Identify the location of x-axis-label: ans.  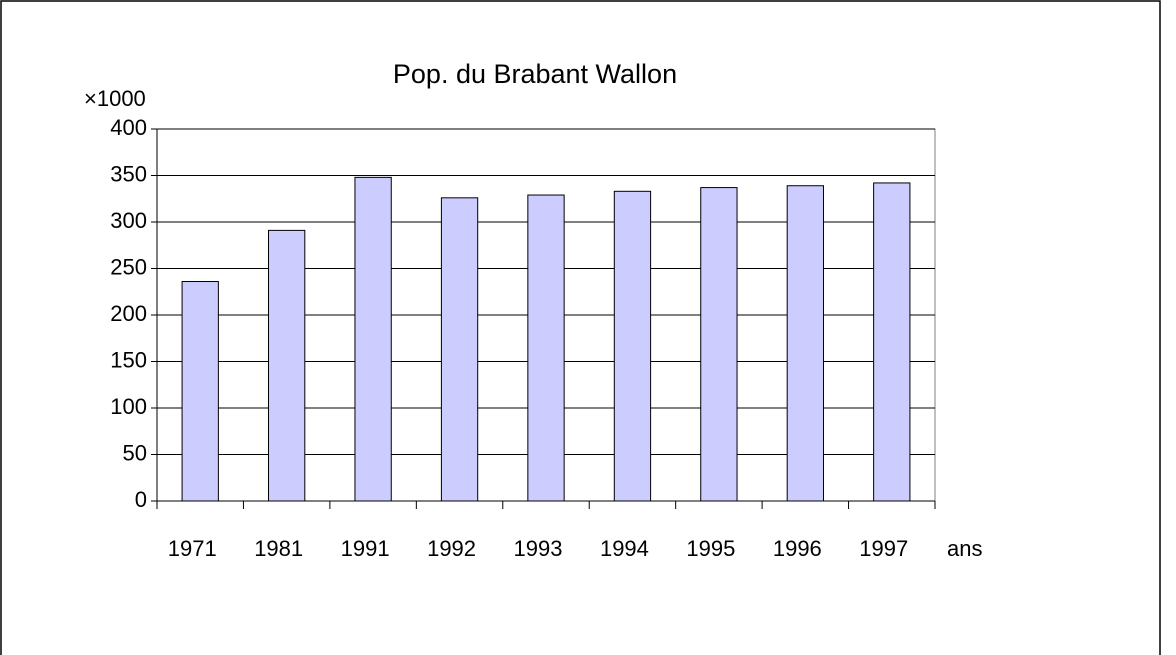
(964, 548).